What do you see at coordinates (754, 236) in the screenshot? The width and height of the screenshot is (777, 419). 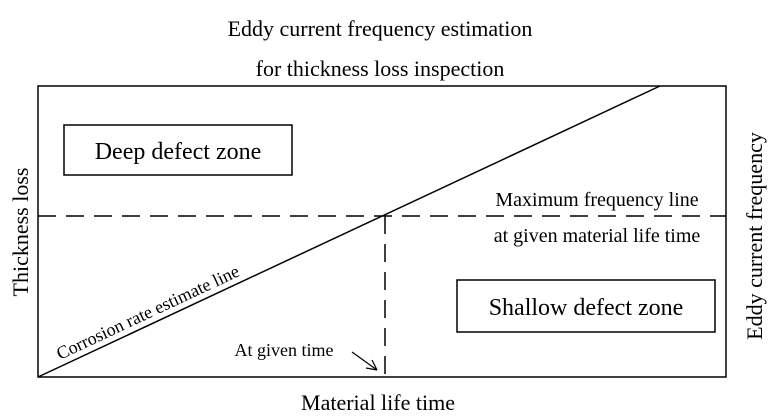 I see `y2-axis-label: Eddy current frequency` at bounding box center [754, 236].